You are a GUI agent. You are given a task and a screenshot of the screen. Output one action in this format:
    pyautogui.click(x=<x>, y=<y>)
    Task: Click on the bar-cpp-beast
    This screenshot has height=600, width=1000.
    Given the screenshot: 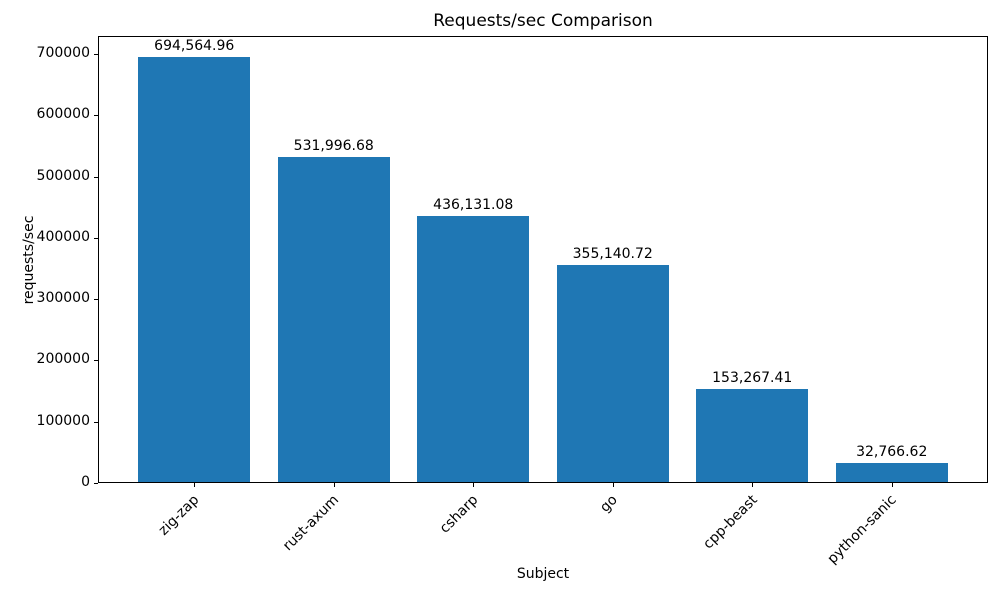 What is the action you would take?
    pyautogui.click(x=752, y=435)
    